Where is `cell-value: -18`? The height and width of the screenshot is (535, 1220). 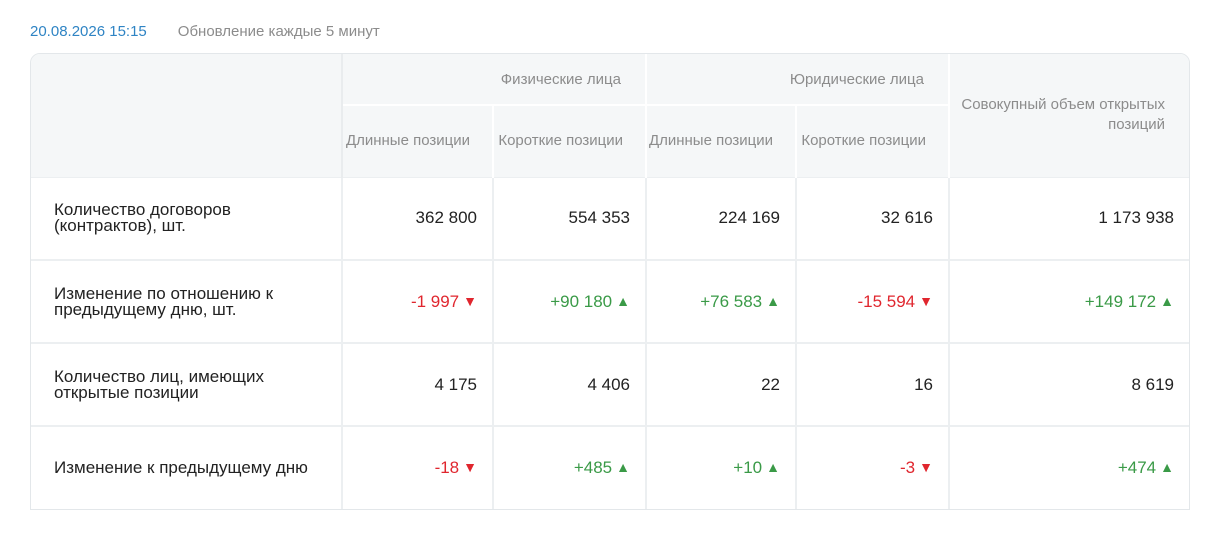
cell-value: -18 is located at coordinates (447, 467).